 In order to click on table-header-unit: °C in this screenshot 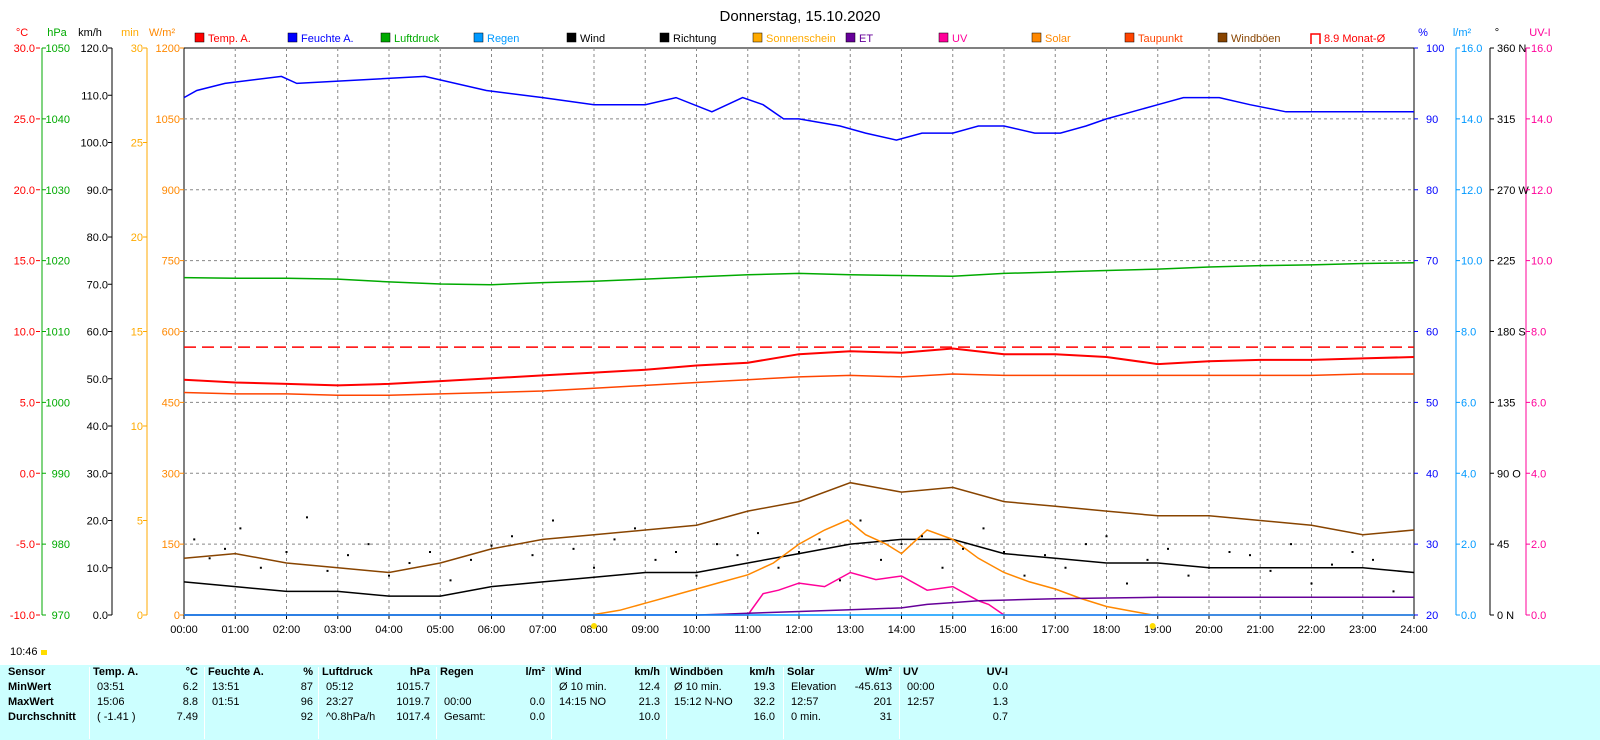, I will do `click(191, 672)`.